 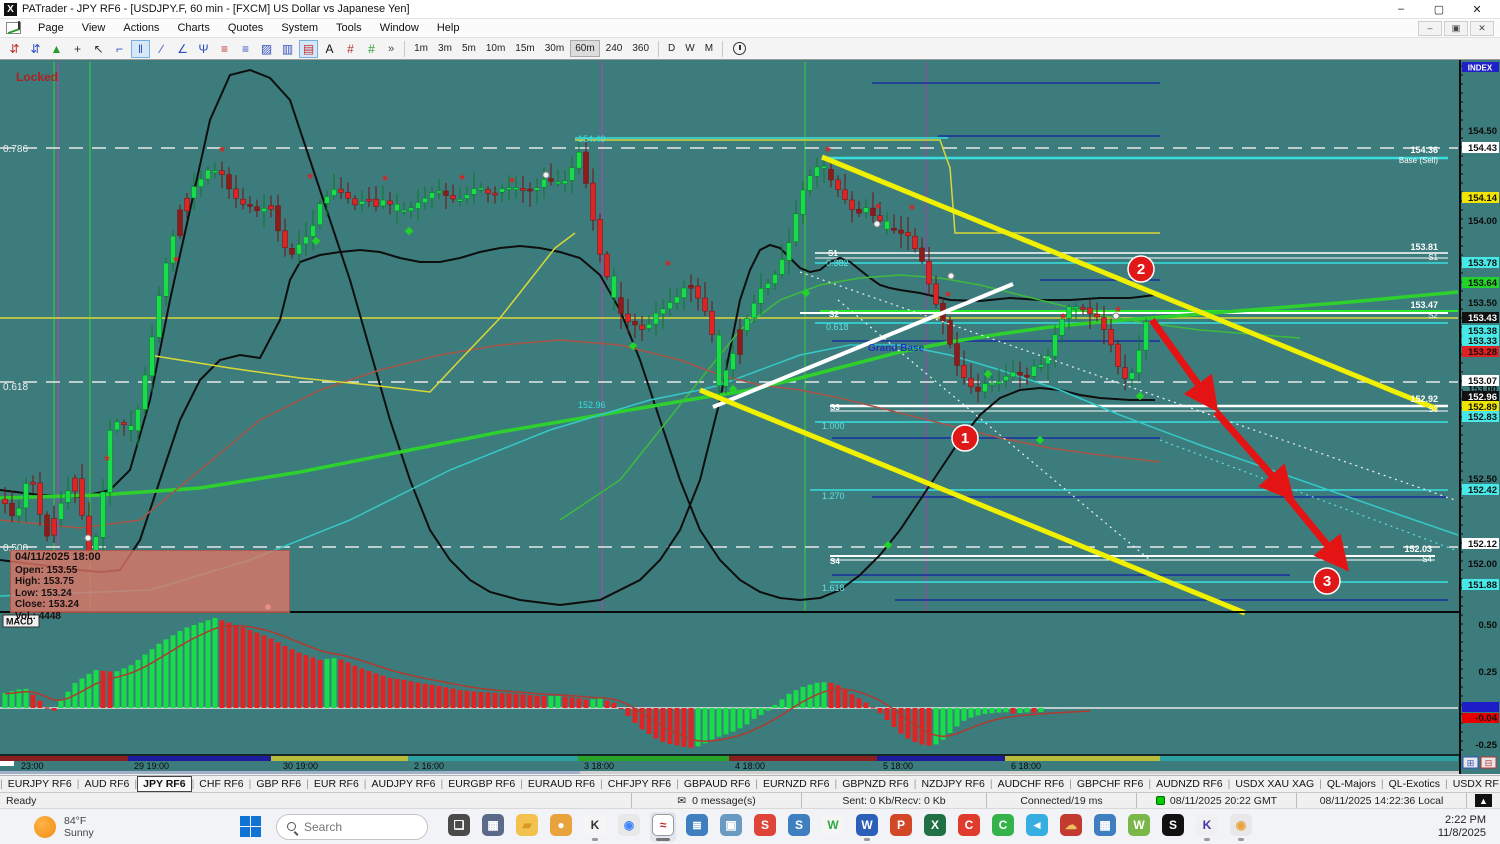 I want to click on child-restore-button: ▣, so click(x=1456, y=28).